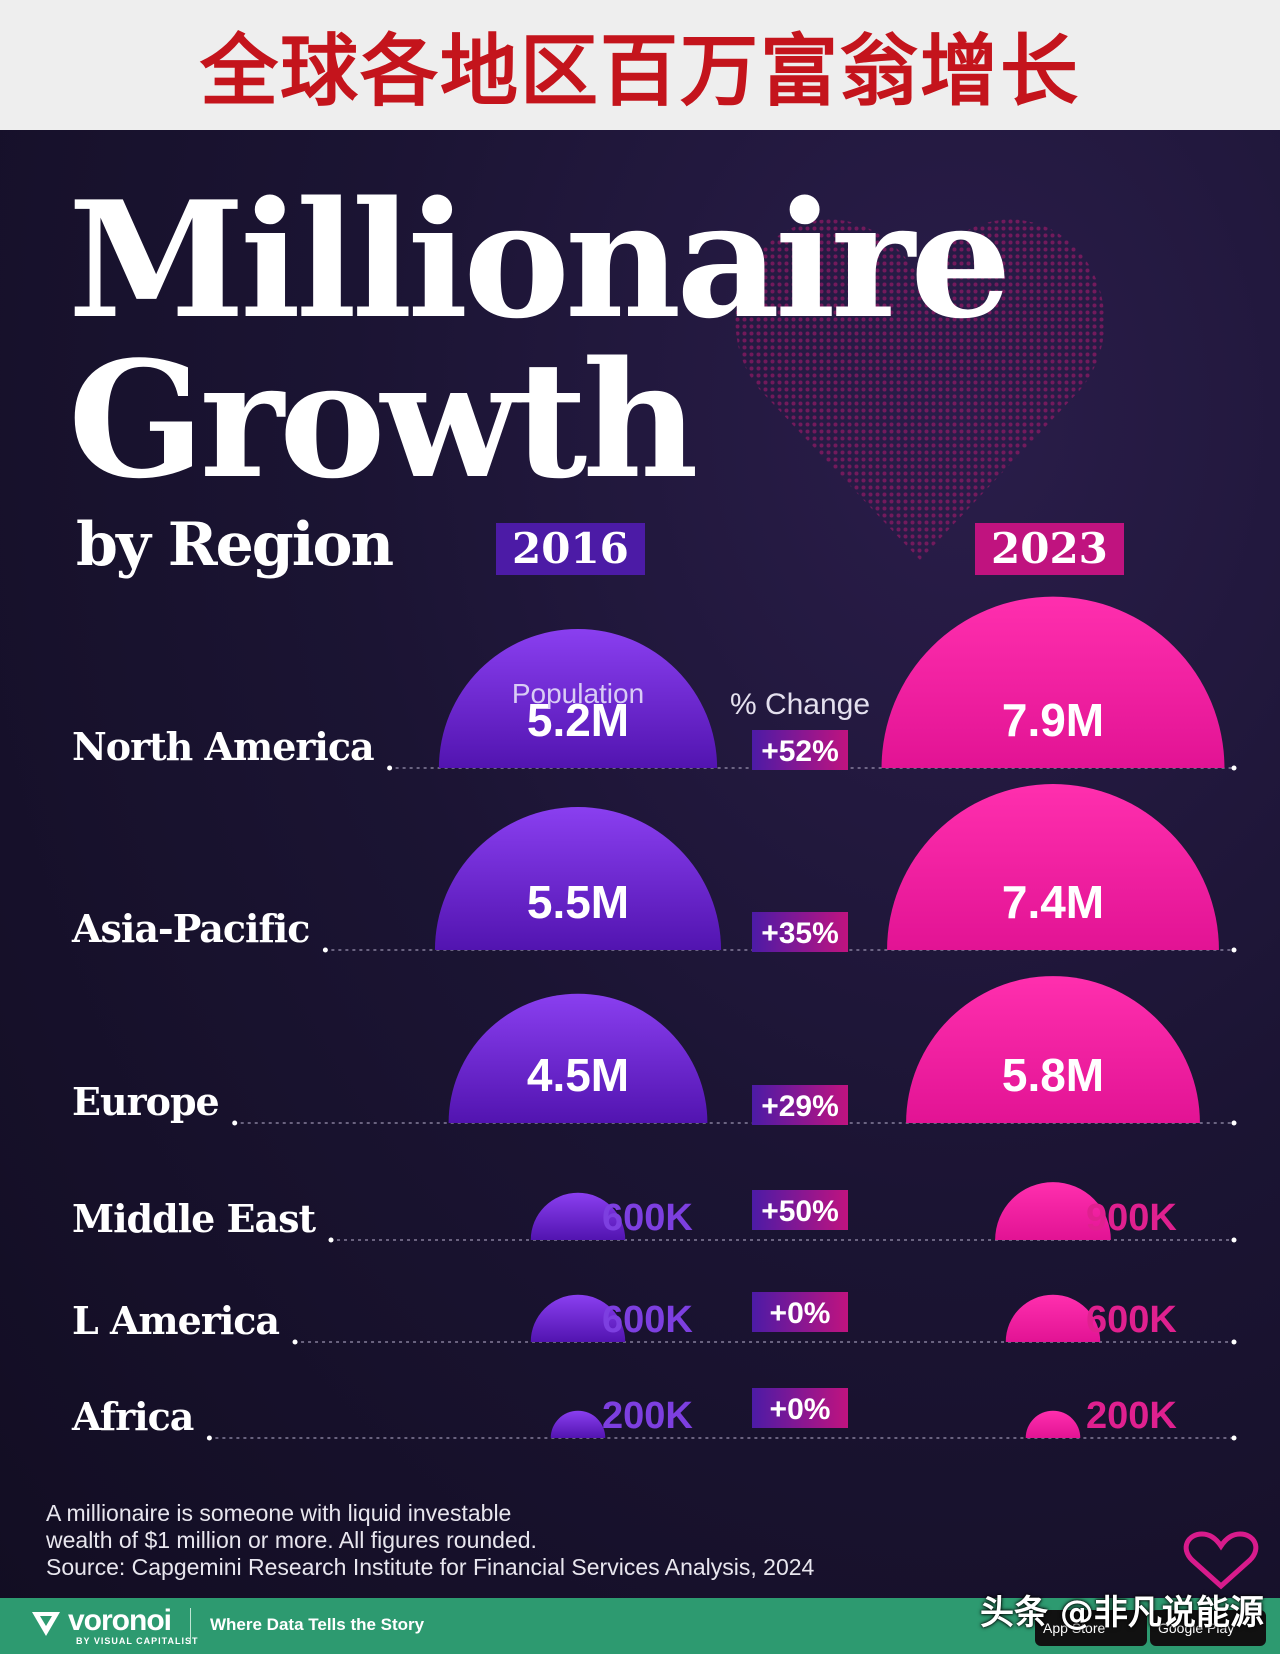 The image size is (1280, 1654). What do you see at coordinates (639, 72) in the screenshot?
I see `chinese-title: 全球各地区百万富翁增长` at bounding box center [639, 72].